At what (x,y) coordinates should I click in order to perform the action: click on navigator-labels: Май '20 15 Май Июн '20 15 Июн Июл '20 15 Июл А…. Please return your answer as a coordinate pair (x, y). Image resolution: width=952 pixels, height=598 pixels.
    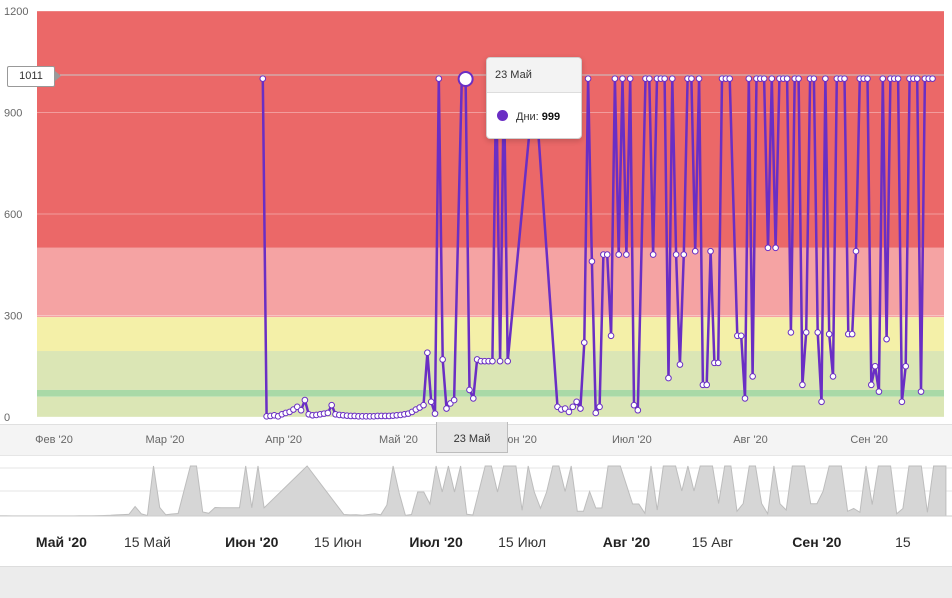
    Looking at the image, I should click on (473, 542).